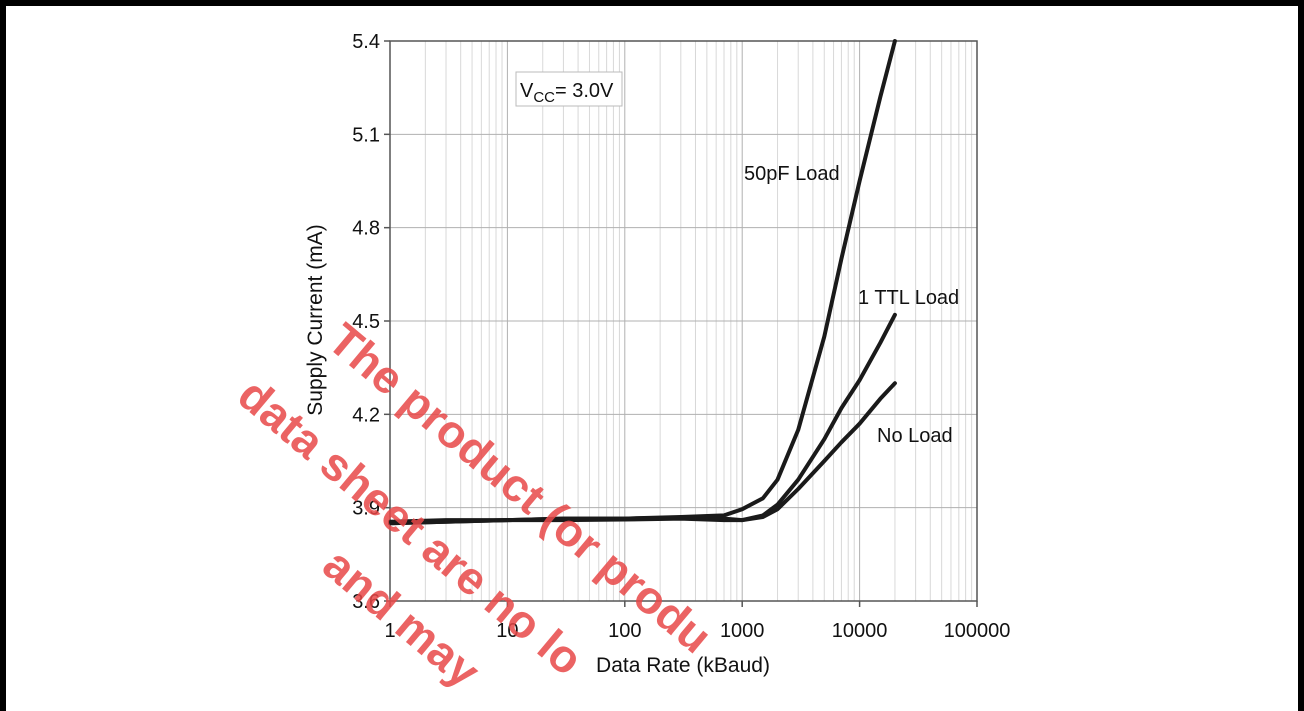 This screenshot has height=711, width=1304. What do you see at coordinates (366, 42) in the screenshot?
I see `y-tick-label: 5.4` at bounding box center [366, 42].